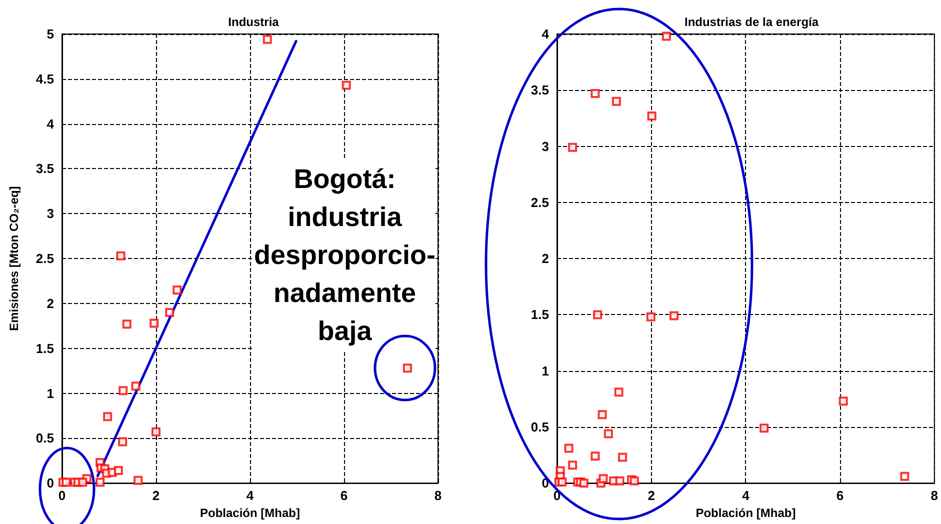  What do you see at coordinates (62, 496) in the screenshot?
I see `x-tick-label: 0` at bounding box center [62, 496].